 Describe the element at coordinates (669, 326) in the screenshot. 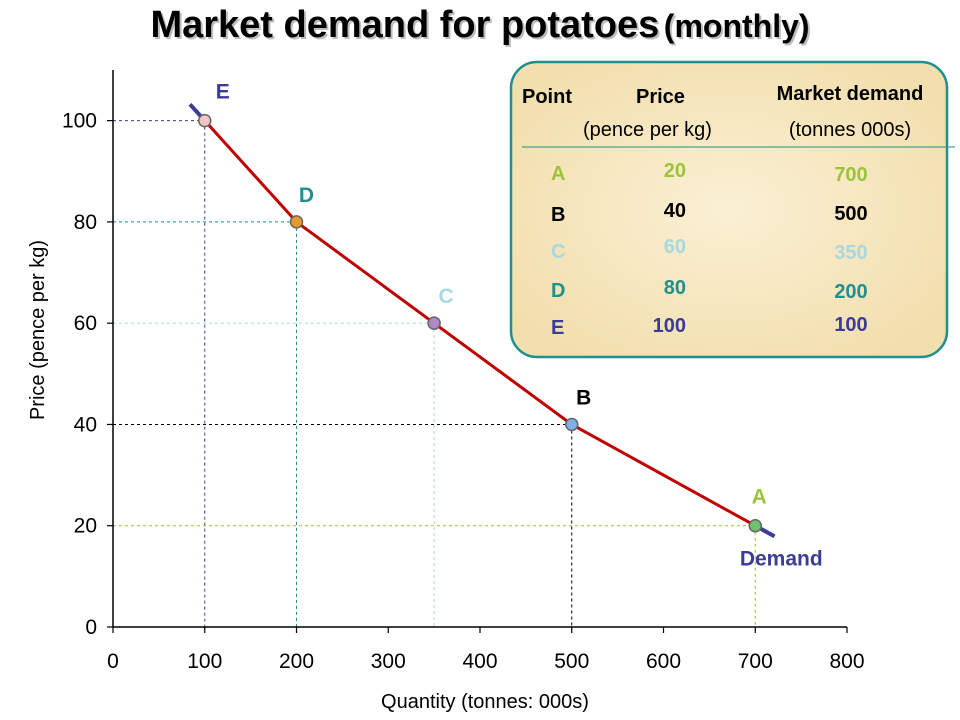

I see `table-cell-price: 100` at that location.